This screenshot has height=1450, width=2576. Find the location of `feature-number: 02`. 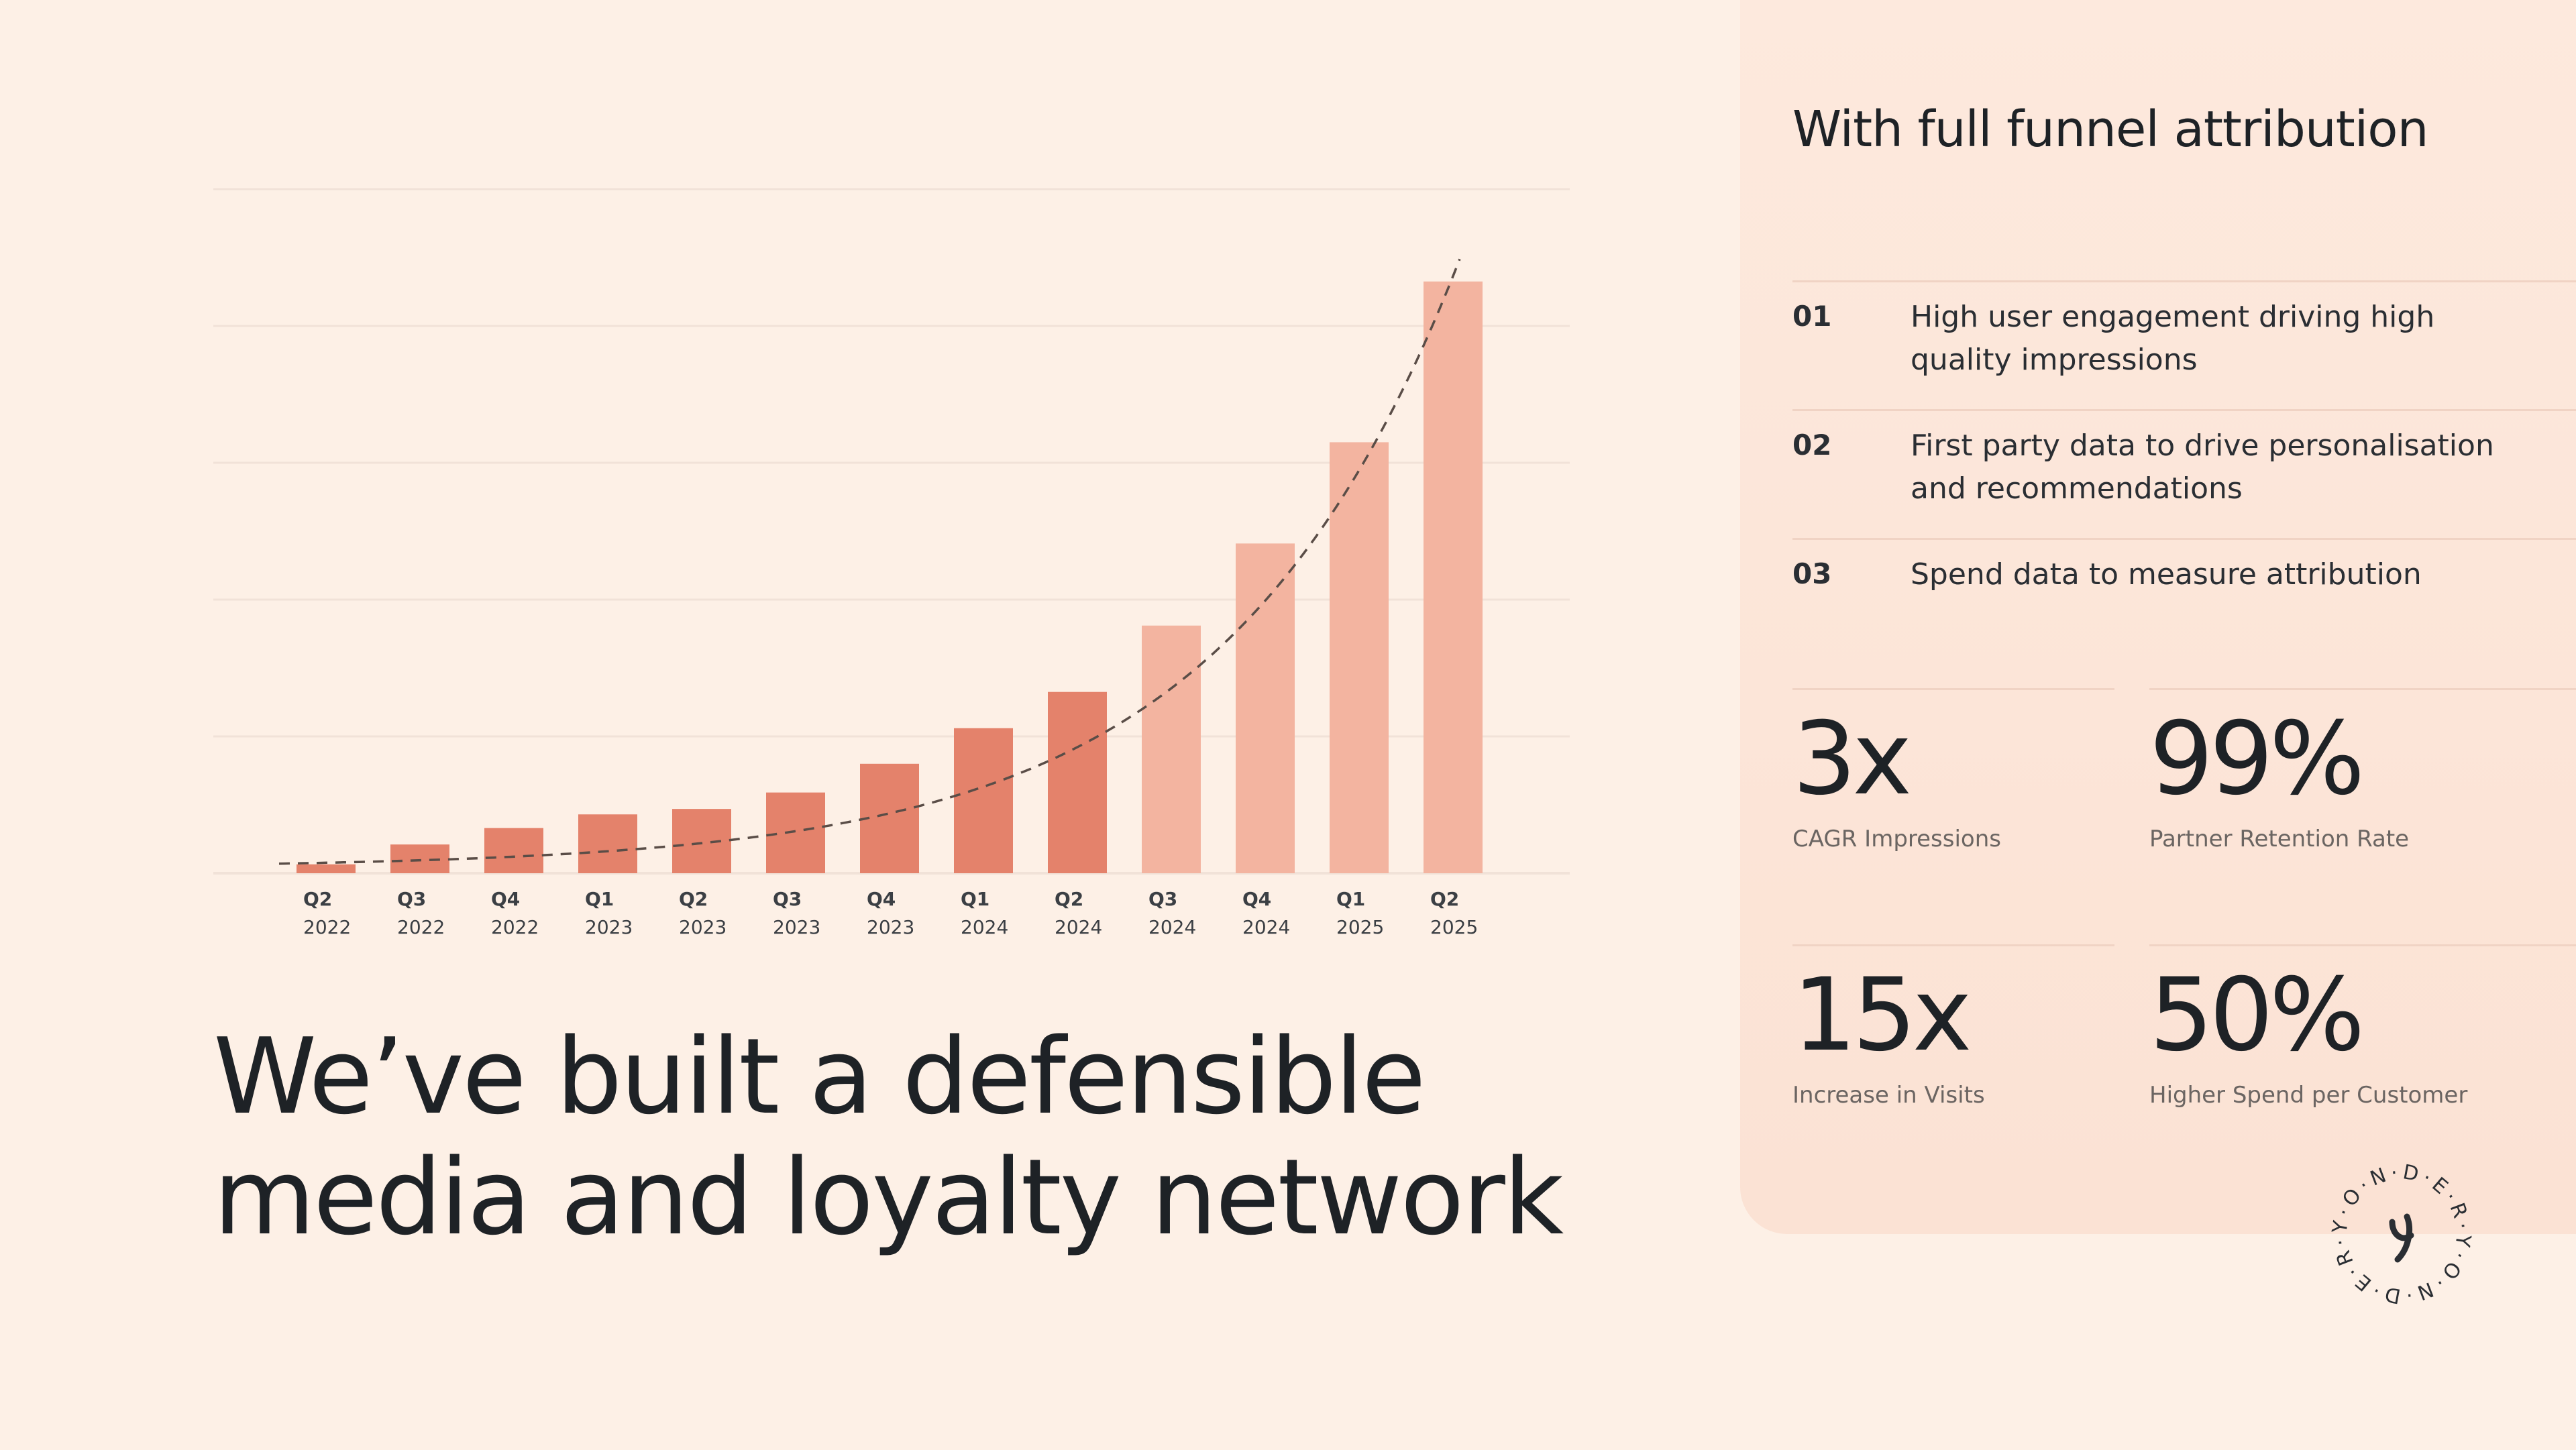

feature-number: 02 is located at coordinates (1812, 445).